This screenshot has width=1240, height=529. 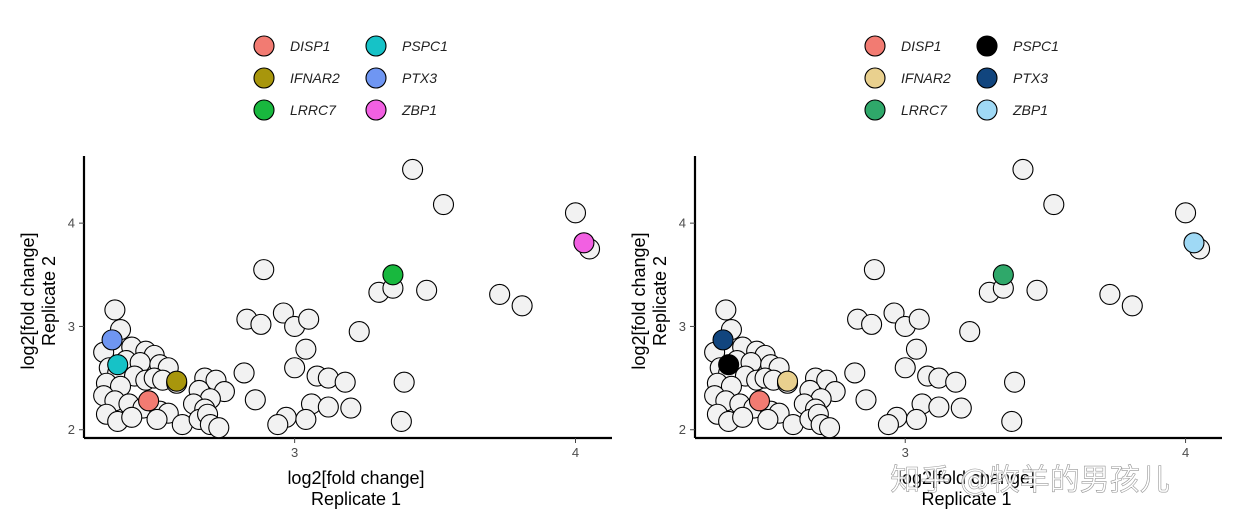 What do you see at coordinates (71, 326) in the screenshot?
I see `y-tick-label: 3` at bounding box center [71, 326].